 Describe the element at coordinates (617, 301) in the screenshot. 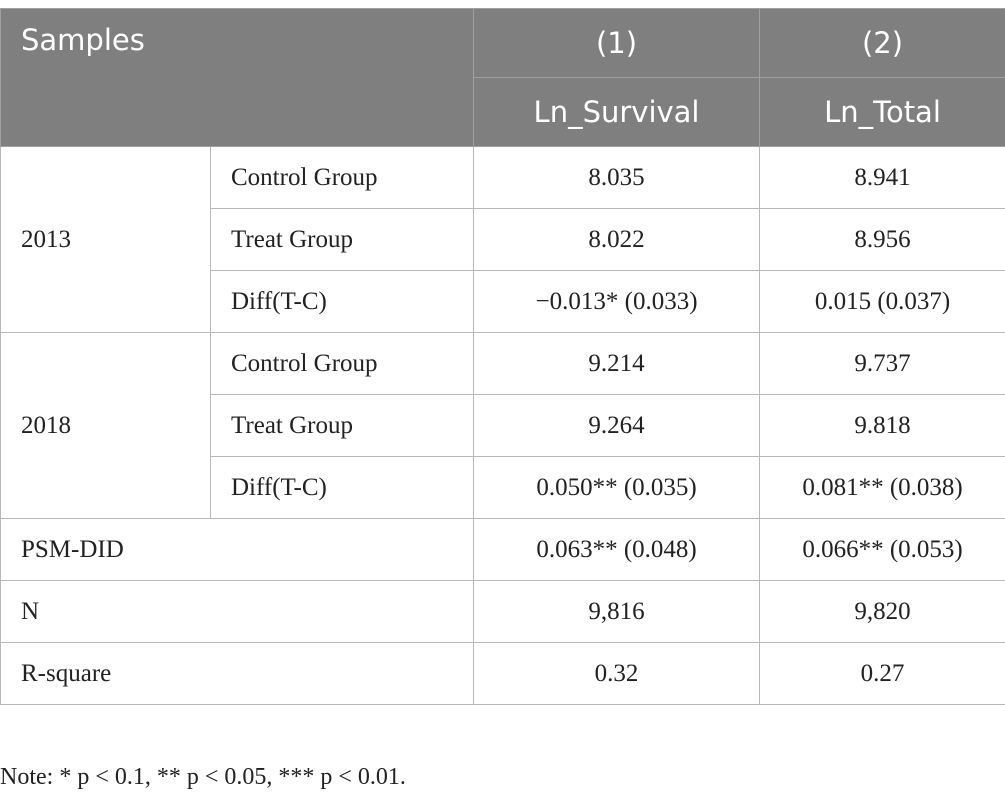

I see `value-cell: −0.013* (0.033)` at that location.